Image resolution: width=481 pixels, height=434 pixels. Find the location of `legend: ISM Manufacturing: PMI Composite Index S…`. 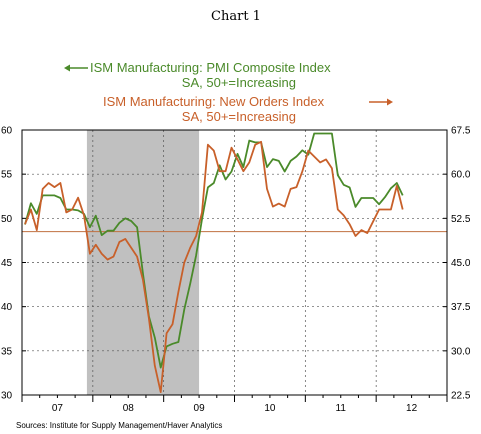

legend: ISM Manufacturing: PMI Composite Index S… is located at coordinates (228, 92).